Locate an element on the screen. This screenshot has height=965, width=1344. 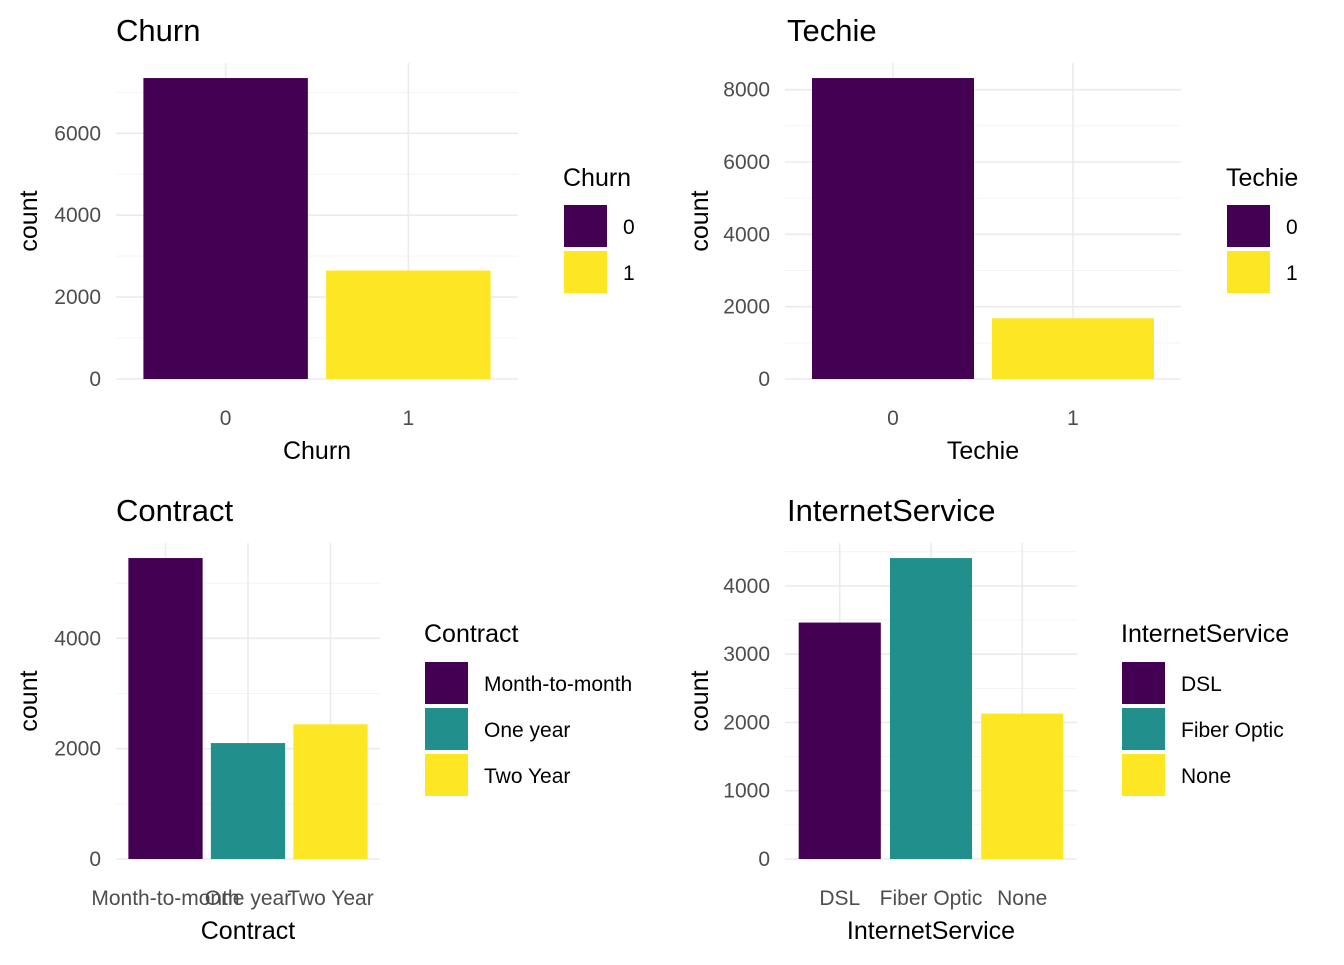
techie-y-axis-title: count is located at coordinates (700, 220).